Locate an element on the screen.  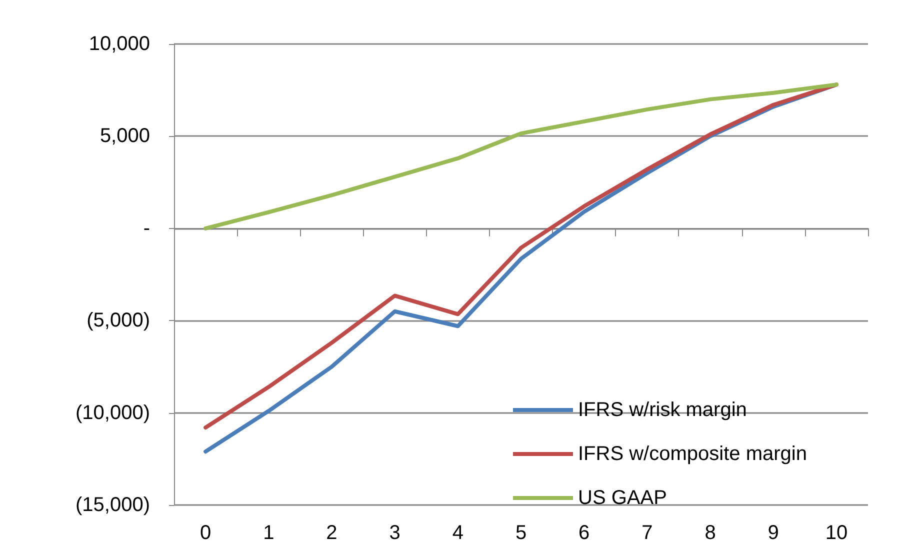
y-tick-label: (15,000) is located at coordinates (113, 505).